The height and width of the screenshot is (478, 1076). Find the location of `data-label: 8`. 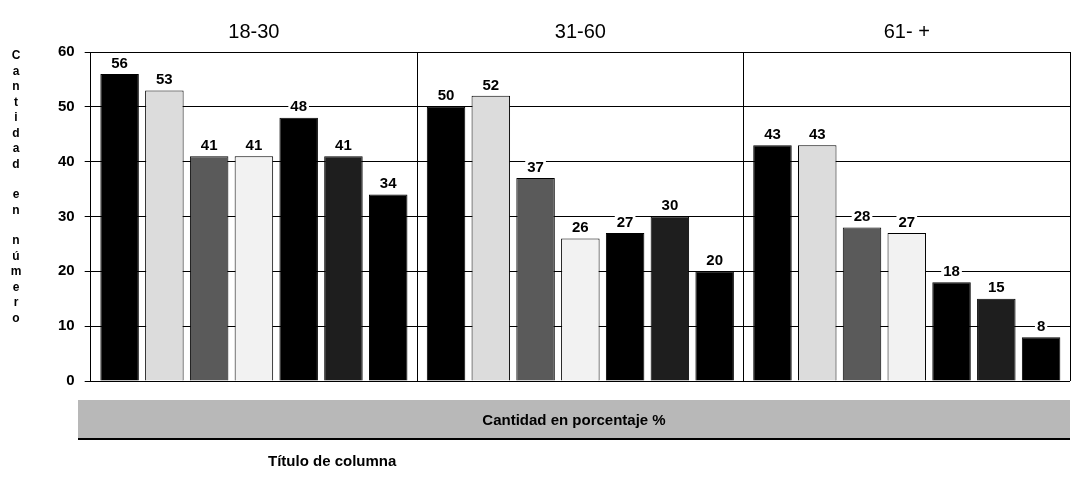

data-label: 8 is located at coordinates (1041, 325).